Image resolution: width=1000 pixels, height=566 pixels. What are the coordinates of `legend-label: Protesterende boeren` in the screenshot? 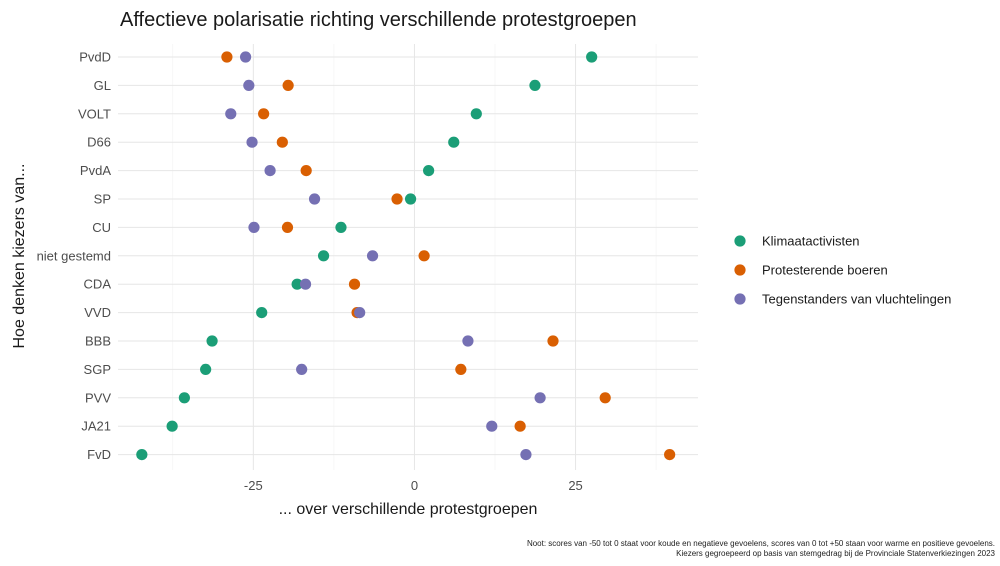 It's located at (825, 270).